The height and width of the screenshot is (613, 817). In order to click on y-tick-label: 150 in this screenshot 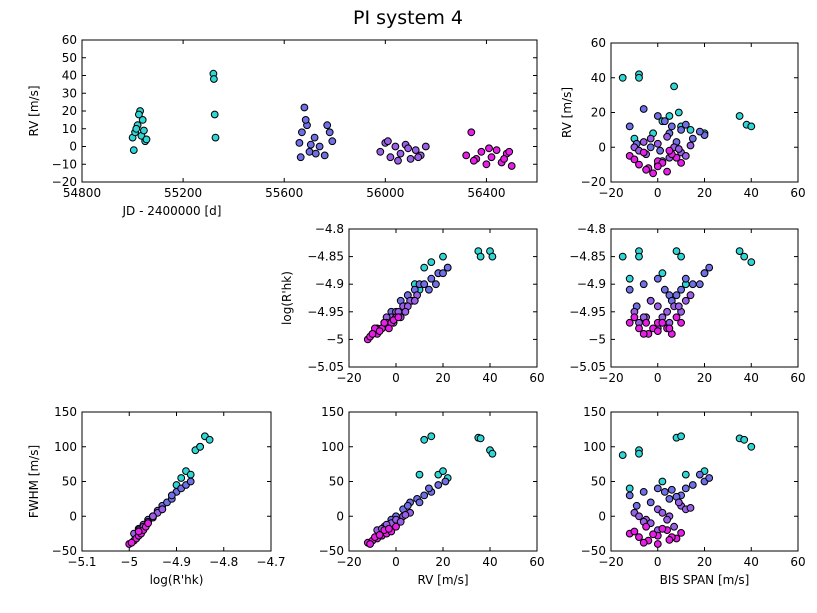, I will do `click(332, 412)`.